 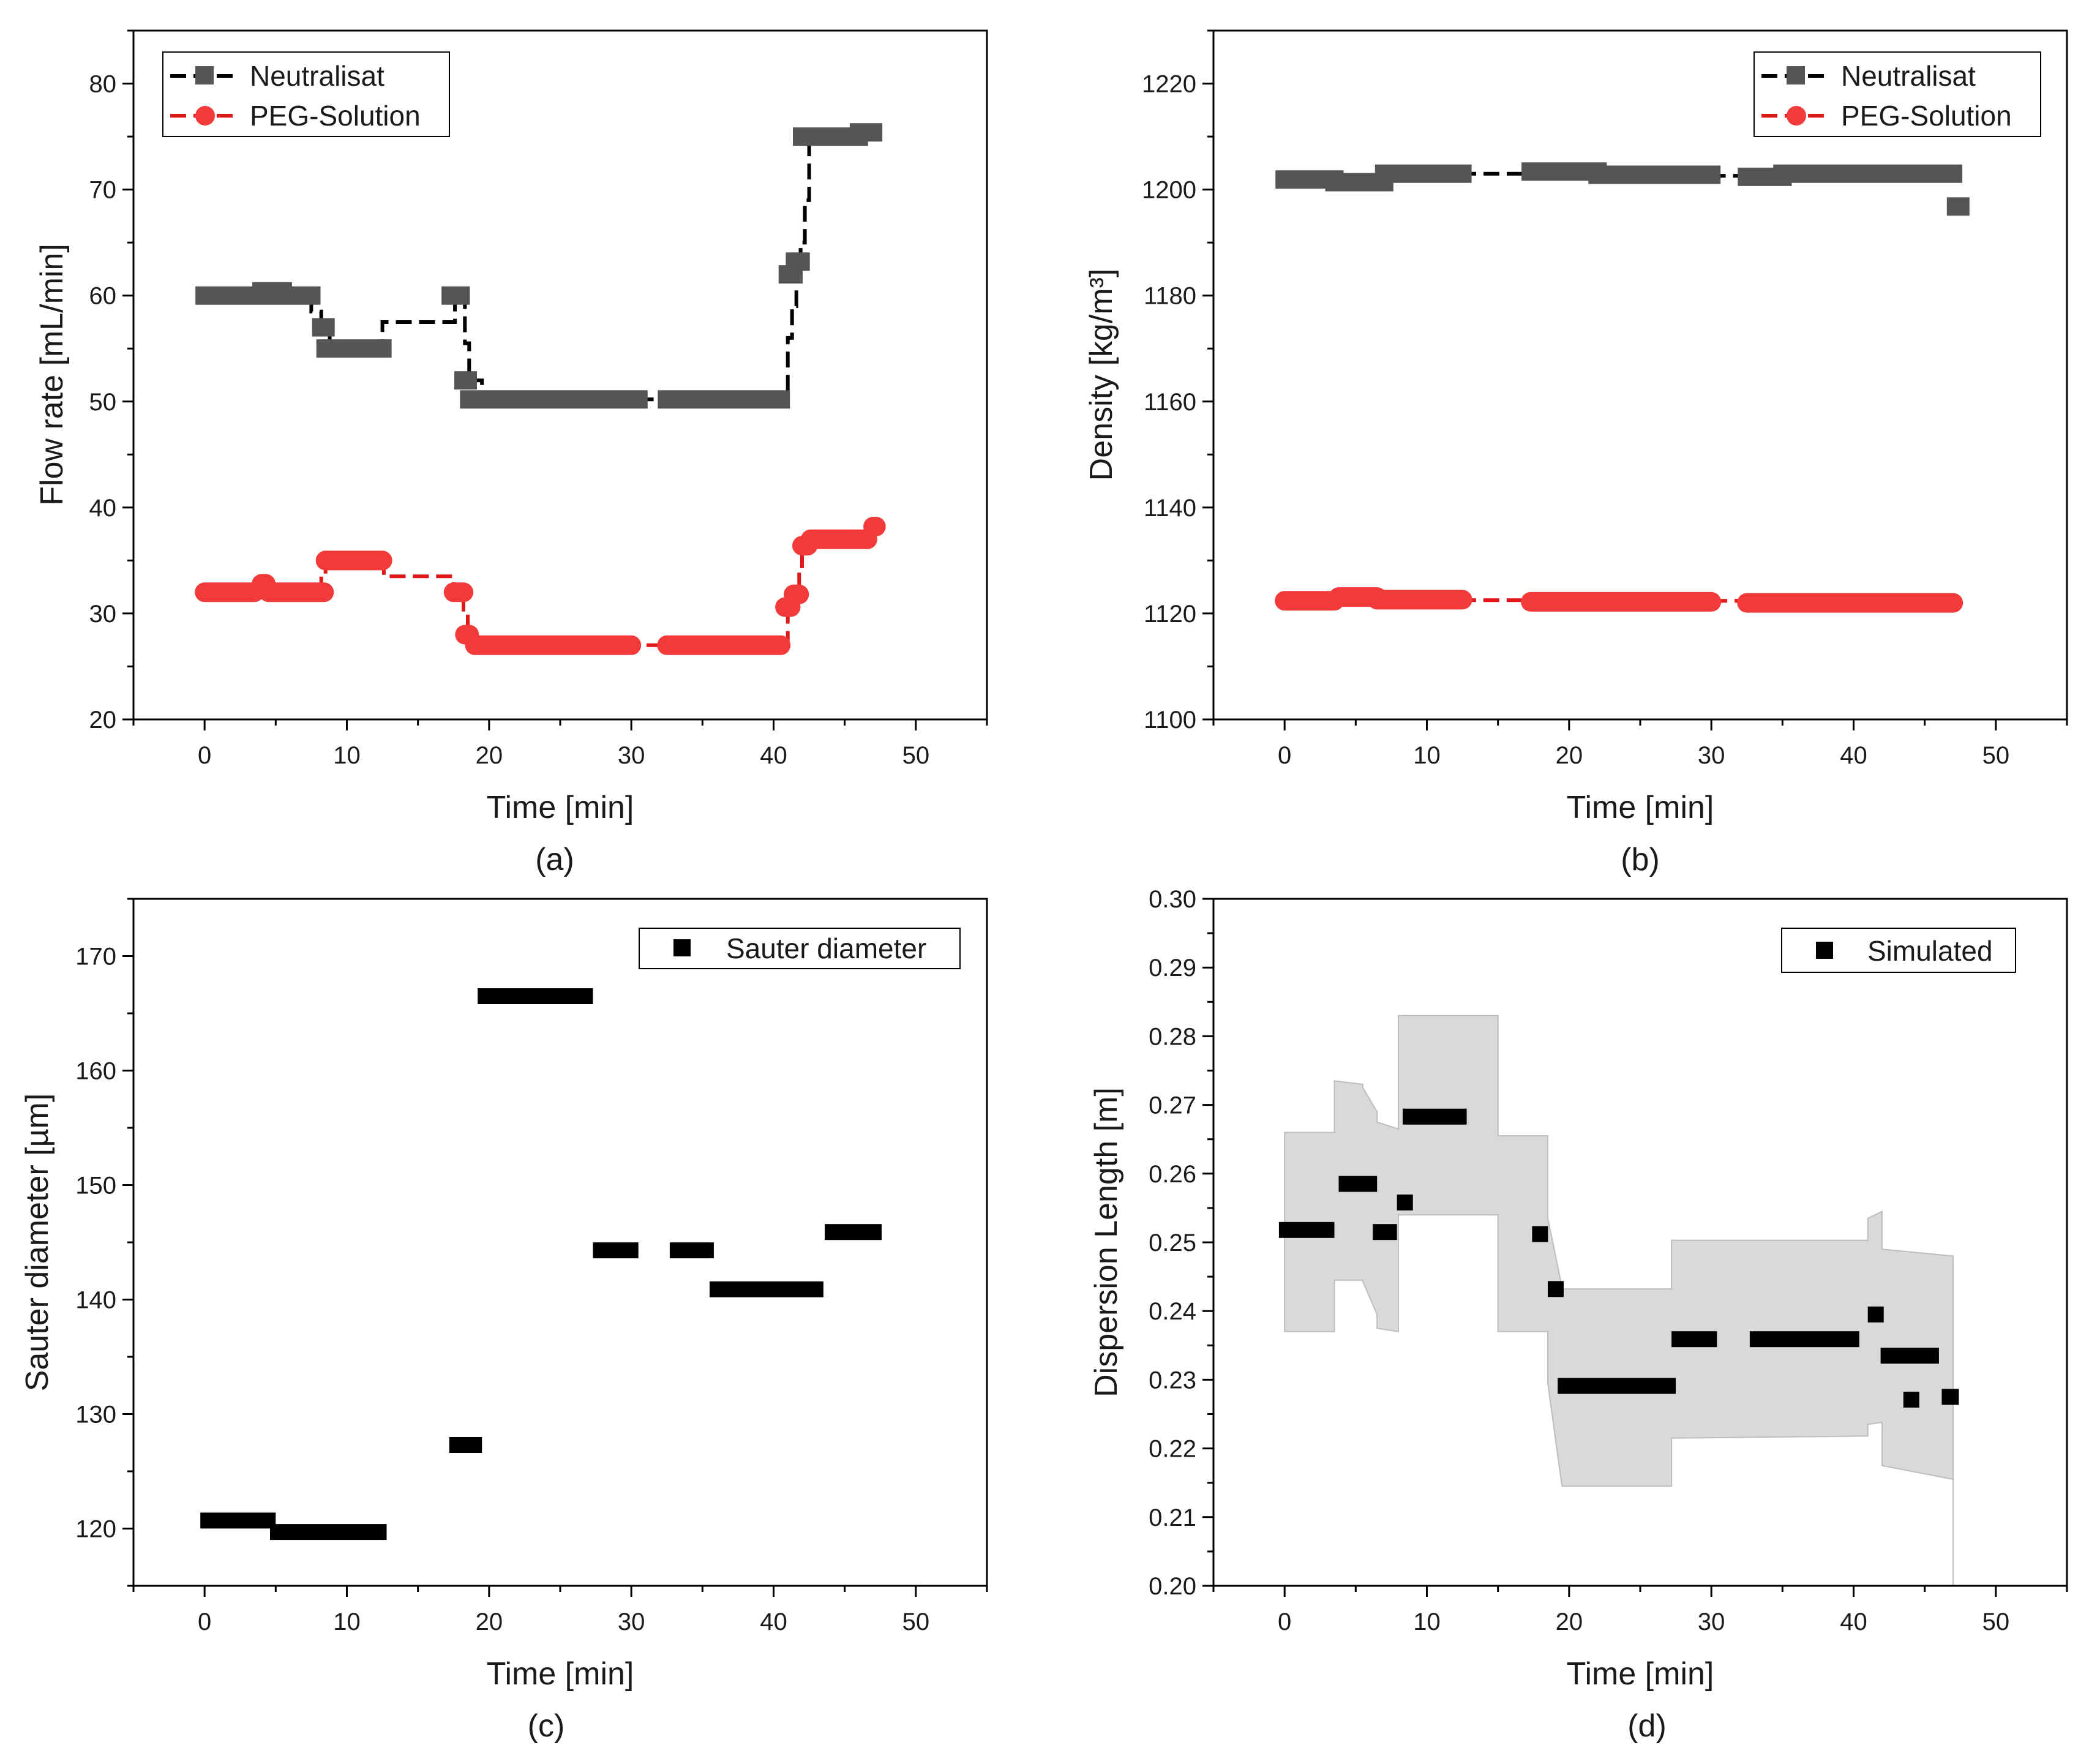 What do you see at coordinates (1622, 387) in the screenshot?
I see `panel-b-markers-layer` at bounding box center [1622, 387].